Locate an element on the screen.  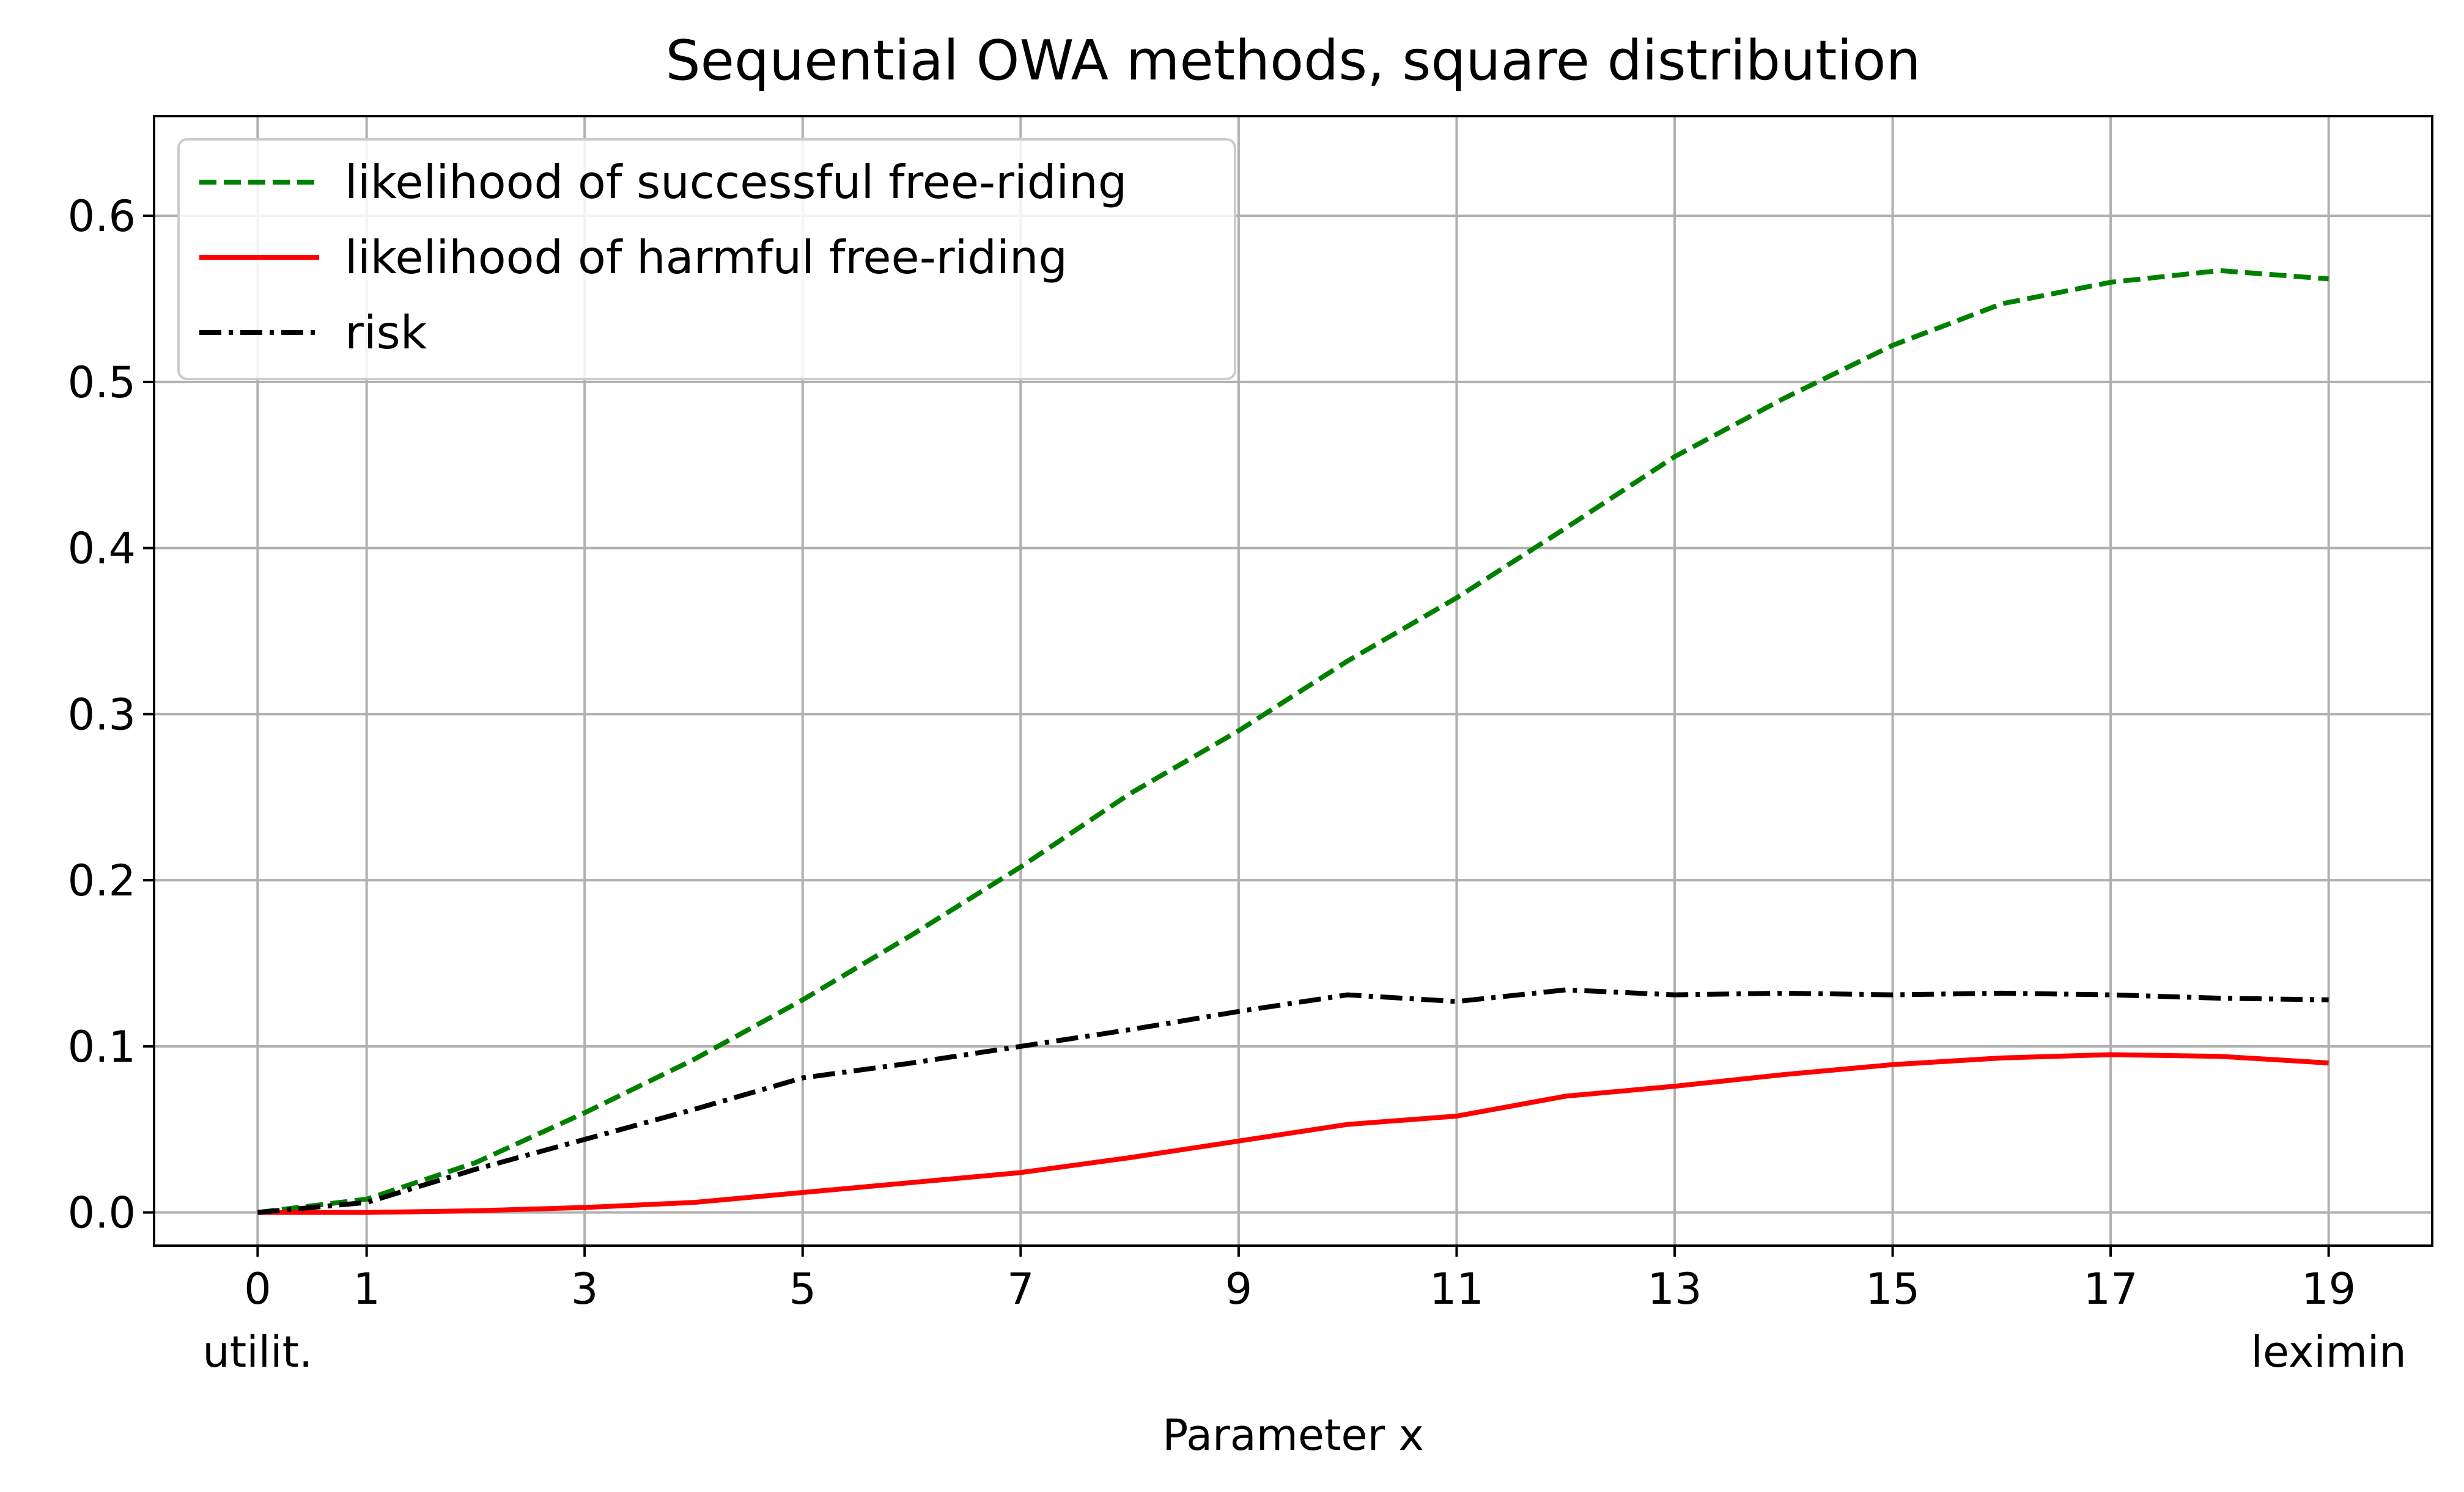
legend-label-1: likelihood of successful free-riding is located at coordinates (736, 182).